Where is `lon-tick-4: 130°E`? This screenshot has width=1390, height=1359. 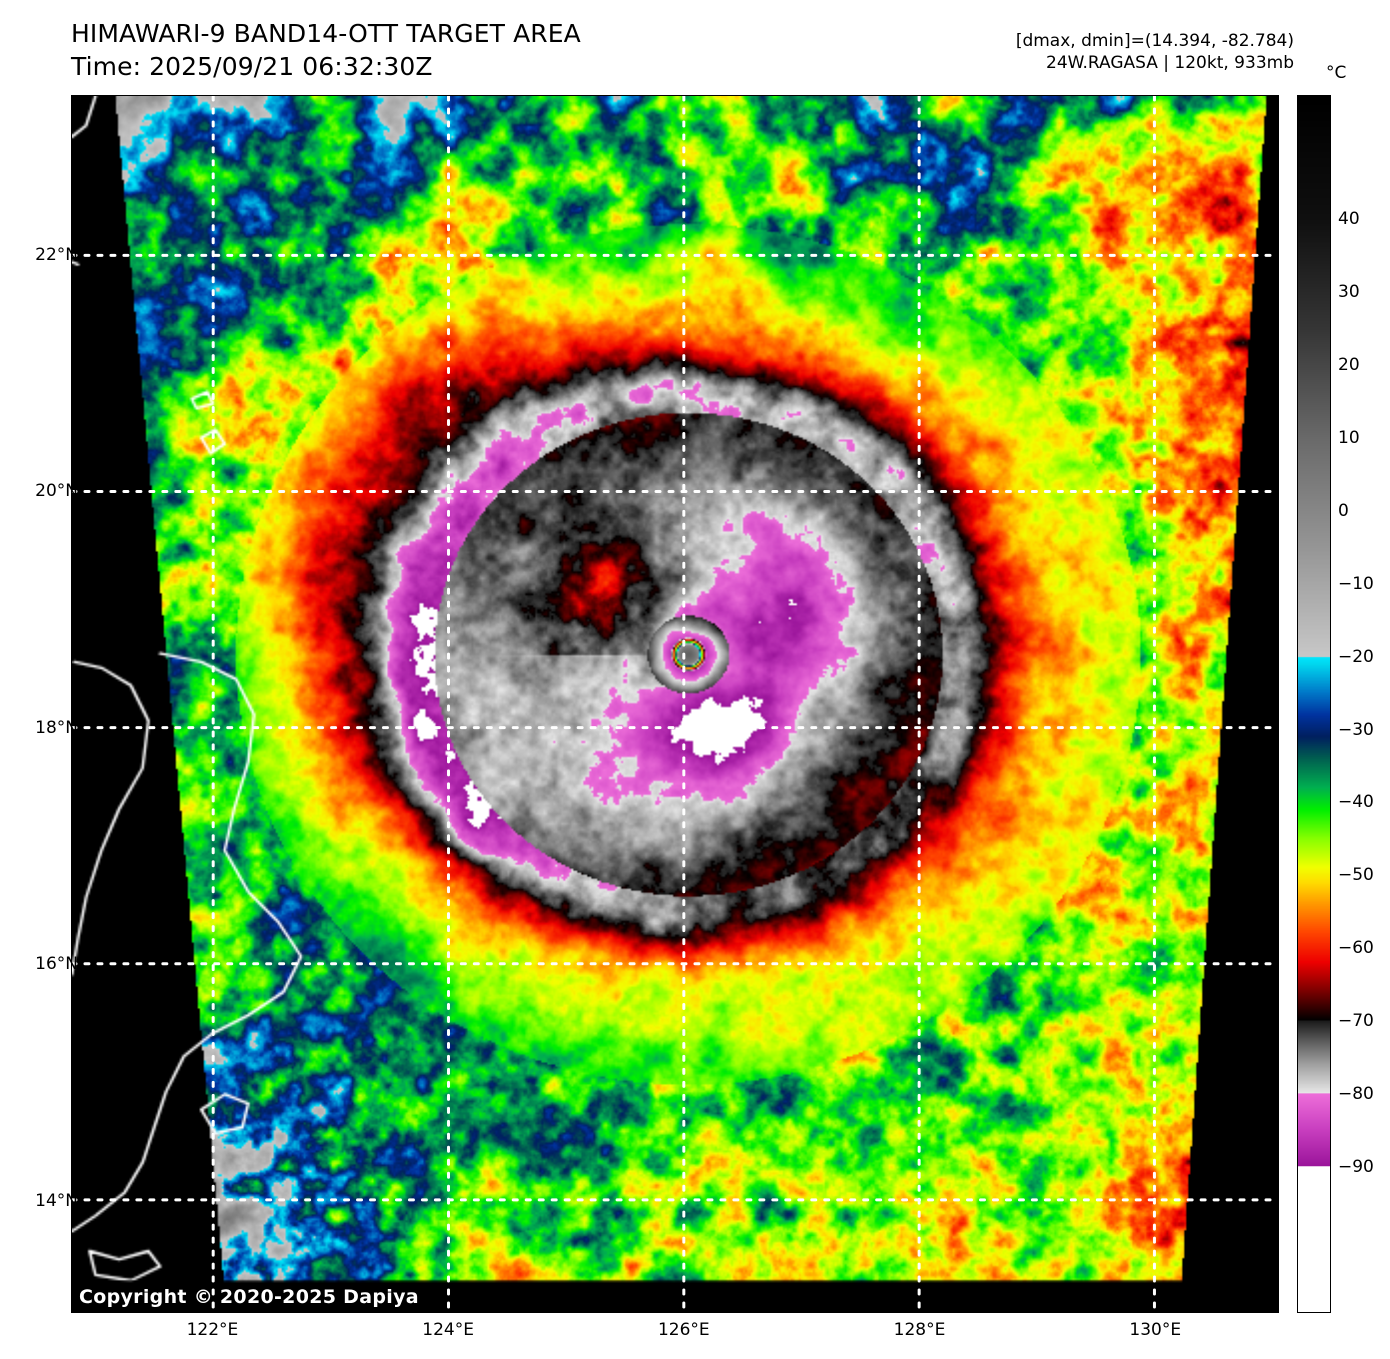 lon-tick-4: 130°E is located at coordinates (1155, 1330).